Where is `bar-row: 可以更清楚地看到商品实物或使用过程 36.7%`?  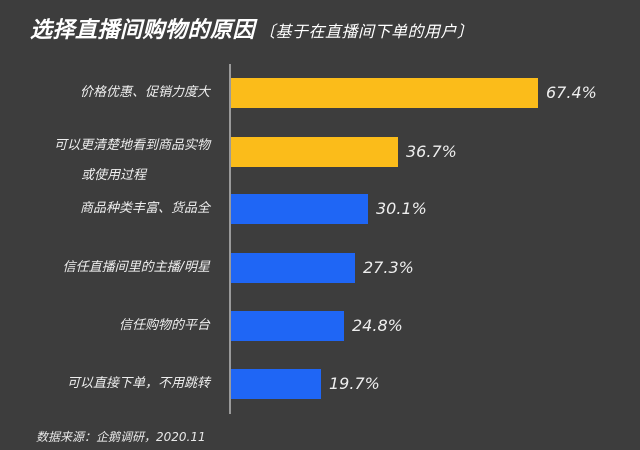
bar-row: 可以更清楚地看到商品实物或使用过程 36.7% is located at coordinates (320, 160).